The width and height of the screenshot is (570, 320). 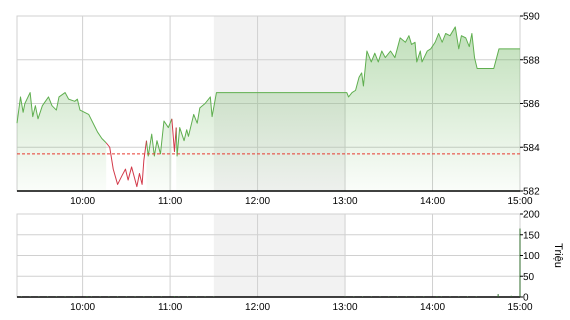 What do you see at coordinates (526, 298) in the screenshot?
I see `y2-tick-label: 0` at bounding box center [526, 298].